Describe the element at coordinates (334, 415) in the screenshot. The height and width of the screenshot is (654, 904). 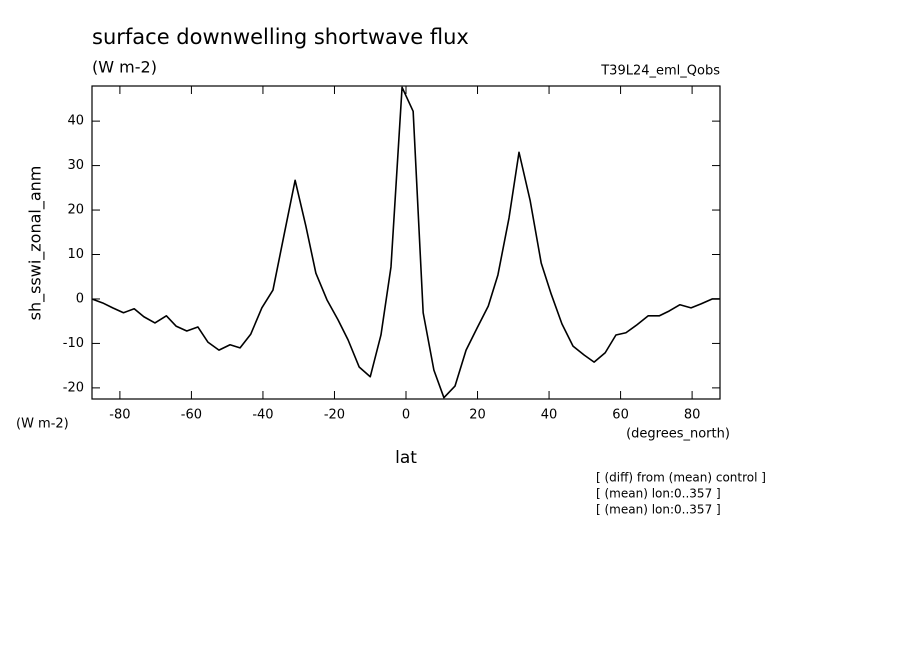
I see `x-tick-label: -20` at that location.